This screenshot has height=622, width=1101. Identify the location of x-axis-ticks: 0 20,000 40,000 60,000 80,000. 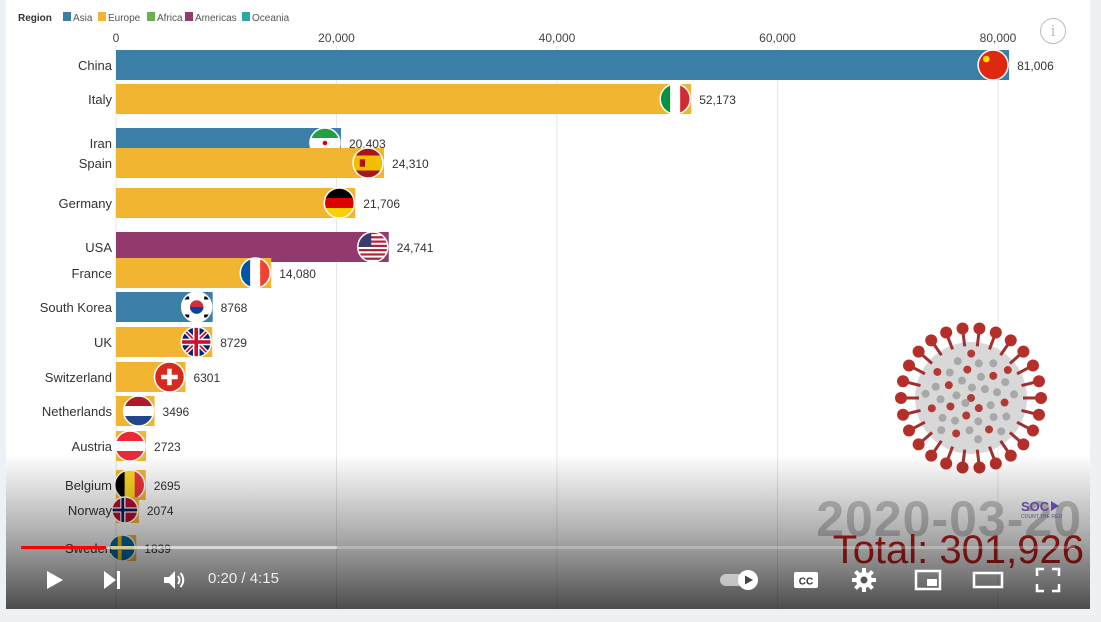
(565, 38).